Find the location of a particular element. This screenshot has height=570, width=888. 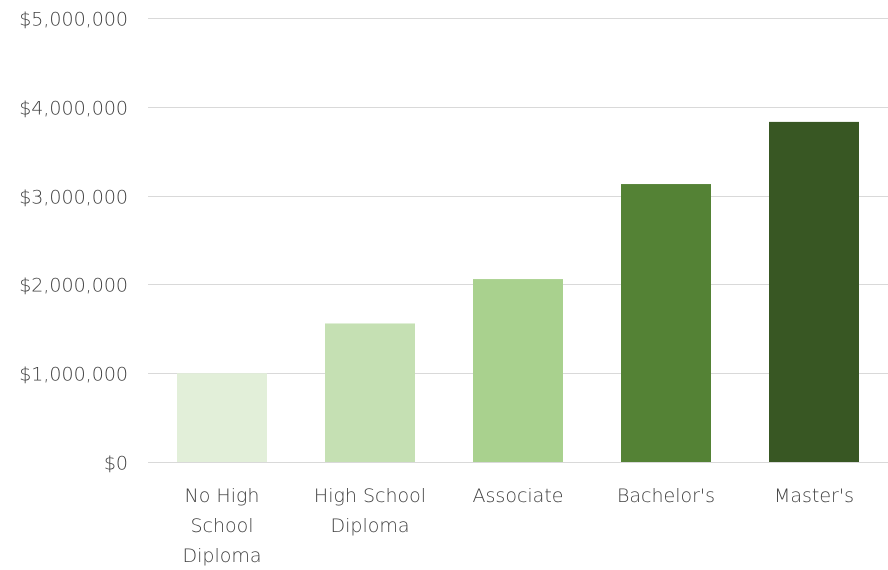

x-tick-label: Master's is located at coordinates (814, 496).